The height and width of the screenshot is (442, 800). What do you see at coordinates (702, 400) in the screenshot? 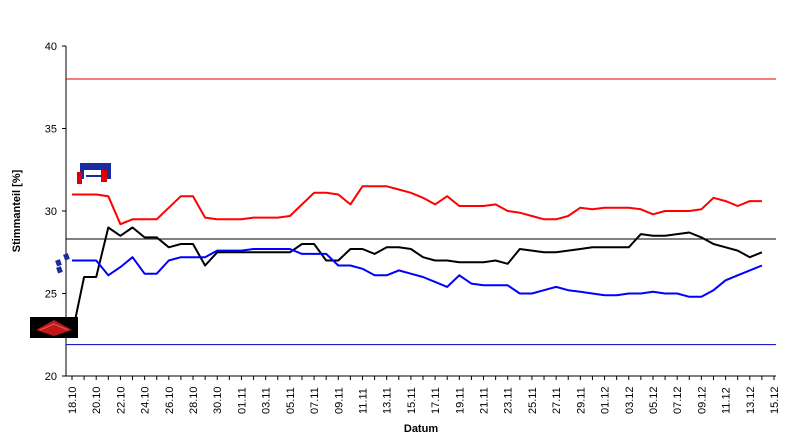
I see `x-tick-label: 09.12` at bounding box center [702, 400].